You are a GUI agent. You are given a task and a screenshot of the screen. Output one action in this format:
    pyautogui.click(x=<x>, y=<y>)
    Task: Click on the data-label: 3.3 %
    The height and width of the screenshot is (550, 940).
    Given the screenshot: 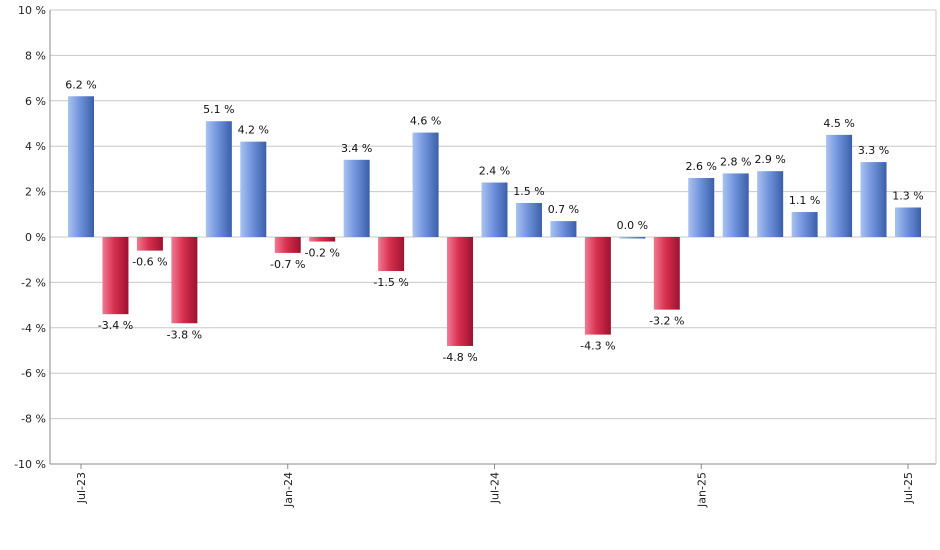 What is the action you would take?
    pyautogui.click(x=873, y=150)
    